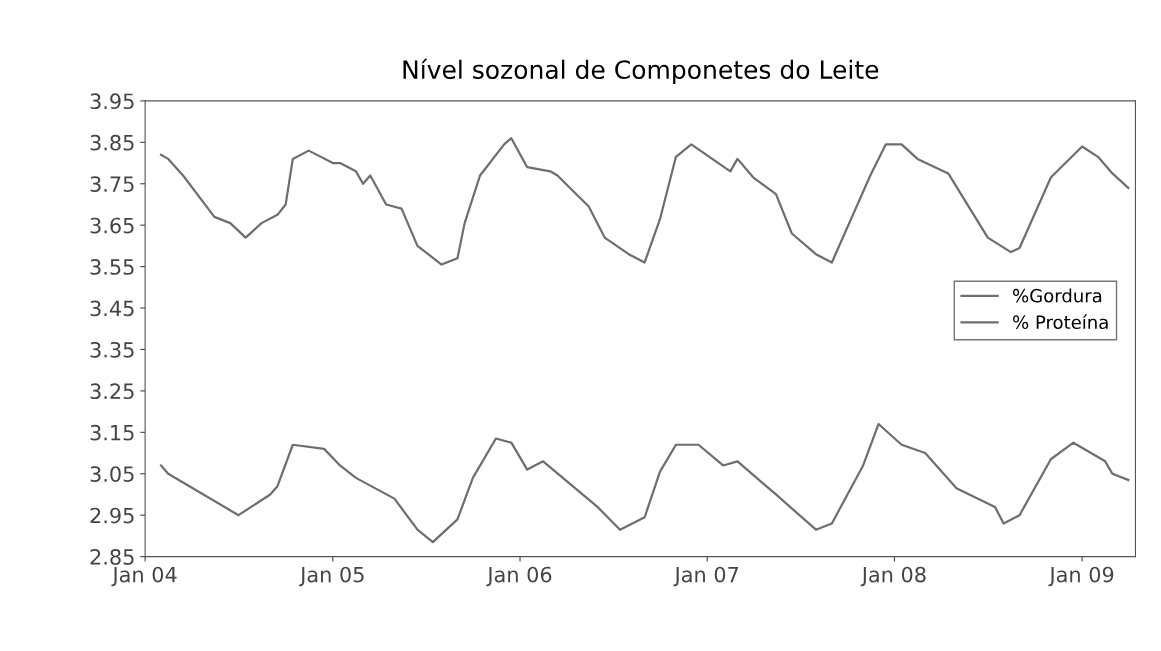 This screenshot has width=1161, height=651. Describe the element at coordinates (144, 576) in the screenshot. I see `x-tick-label: Jan 04` at that location.